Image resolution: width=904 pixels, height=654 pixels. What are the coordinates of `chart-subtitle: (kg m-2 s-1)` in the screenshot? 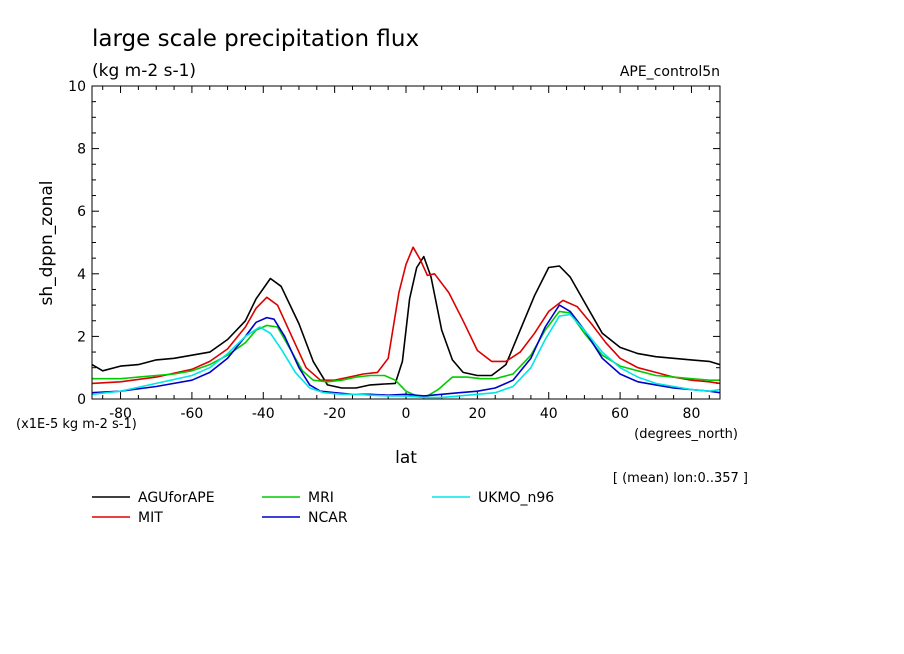 It's located at (144, 71).